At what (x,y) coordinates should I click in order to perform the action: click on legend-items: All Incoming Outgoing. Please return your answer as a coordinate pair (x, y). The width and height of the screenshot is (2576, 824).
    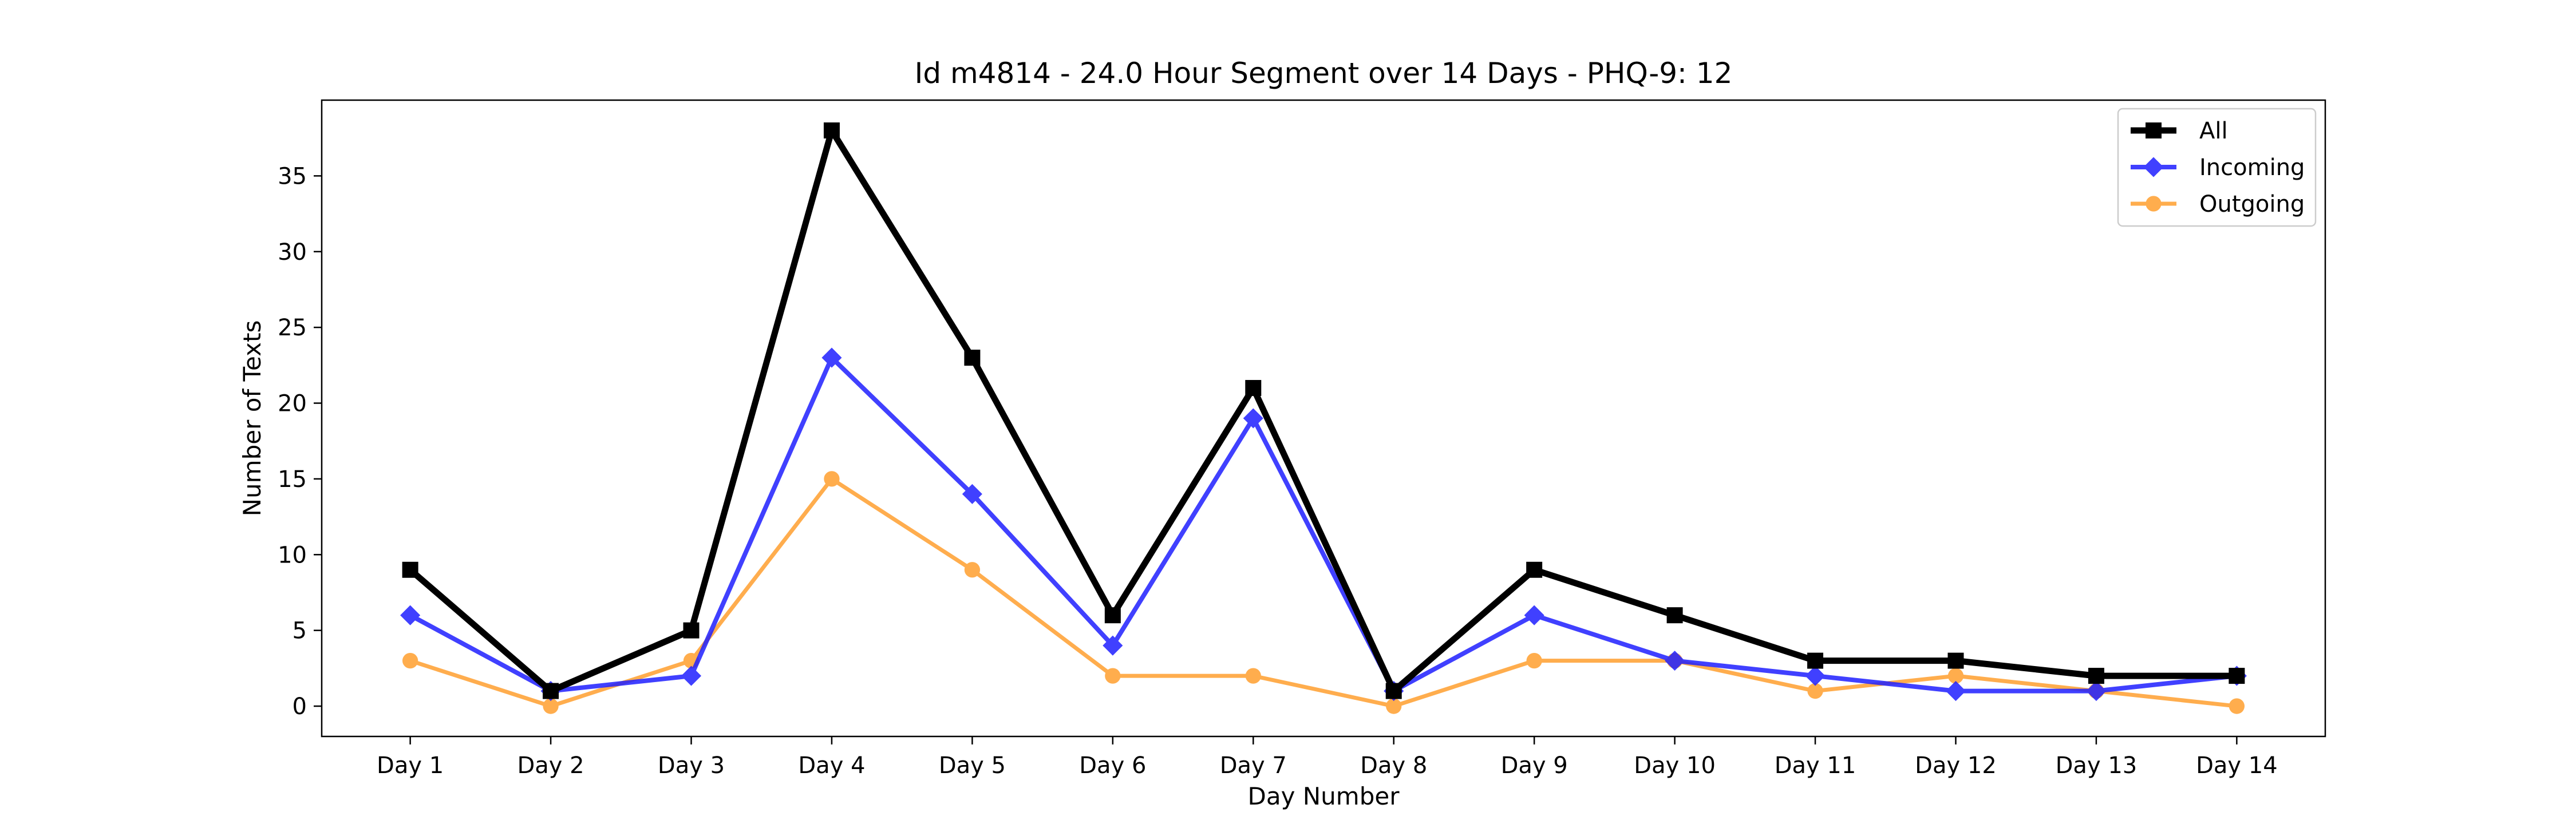
    Looking at the image, I should click on (2218, 167).